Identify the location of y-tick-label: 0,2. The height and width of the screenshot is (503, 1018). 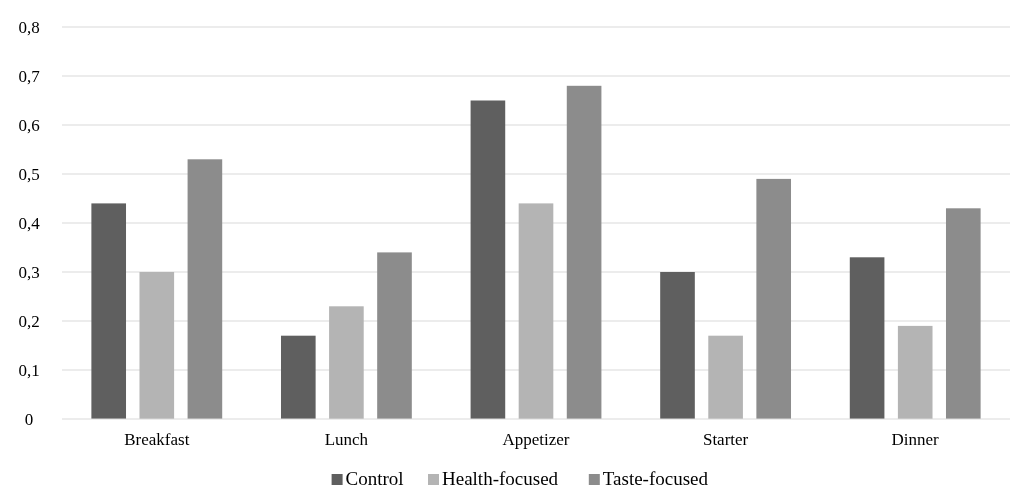
(29, 321).